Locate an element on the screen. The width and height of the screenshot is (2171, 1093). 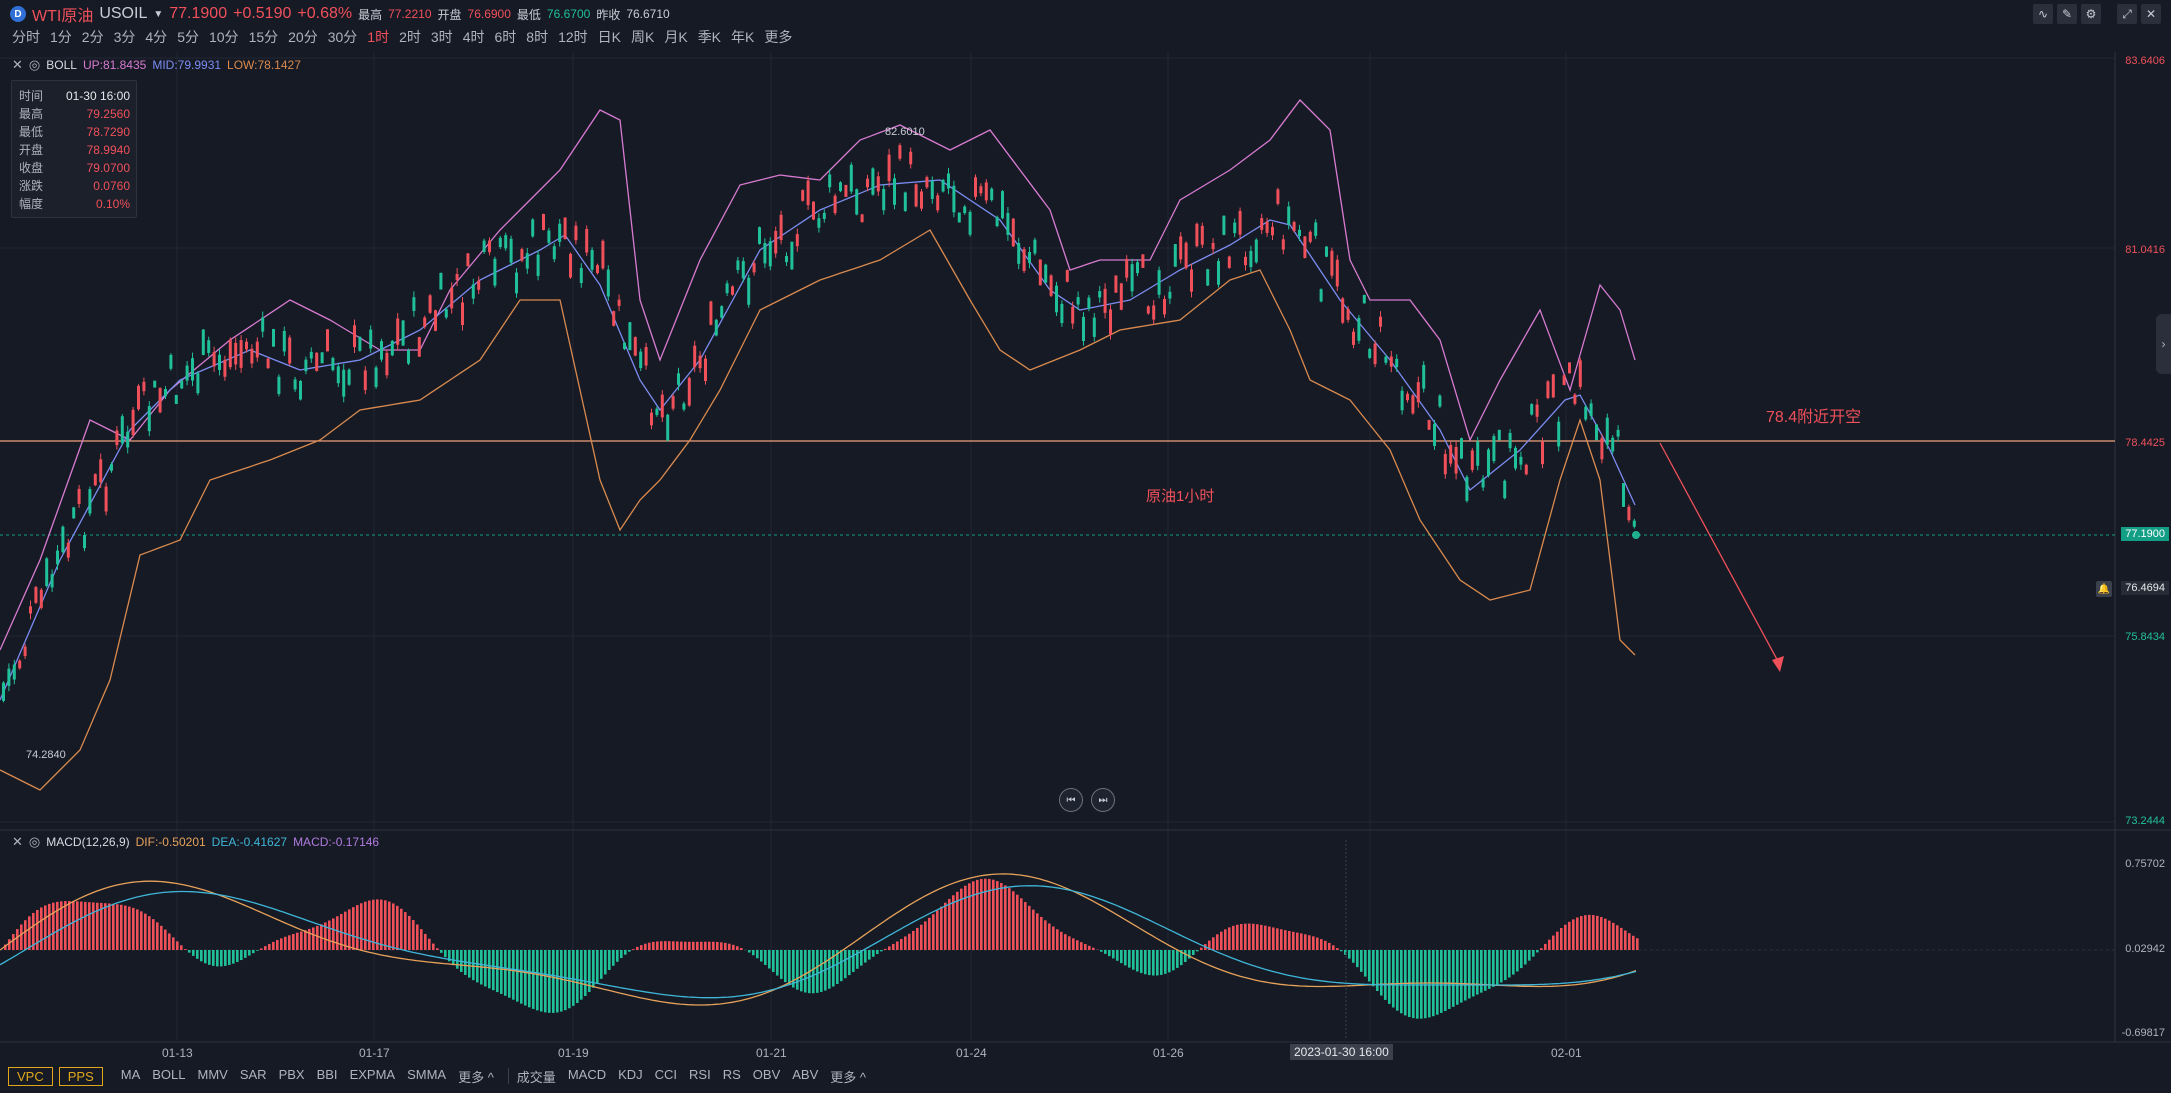
period-tab: 2分 is located at coordinates (92, 37).